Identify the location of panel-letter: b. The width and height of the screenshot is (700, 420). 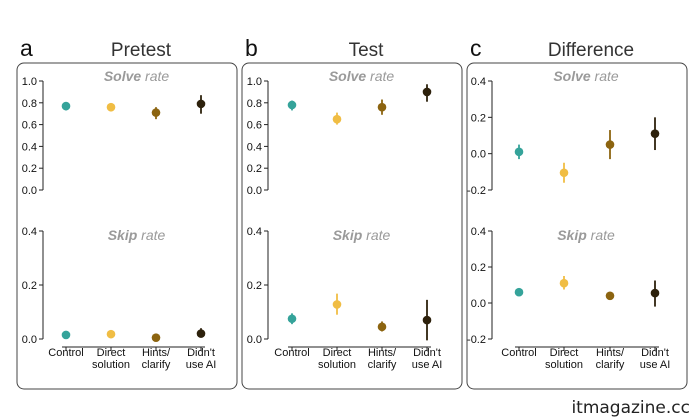
(251, 48).